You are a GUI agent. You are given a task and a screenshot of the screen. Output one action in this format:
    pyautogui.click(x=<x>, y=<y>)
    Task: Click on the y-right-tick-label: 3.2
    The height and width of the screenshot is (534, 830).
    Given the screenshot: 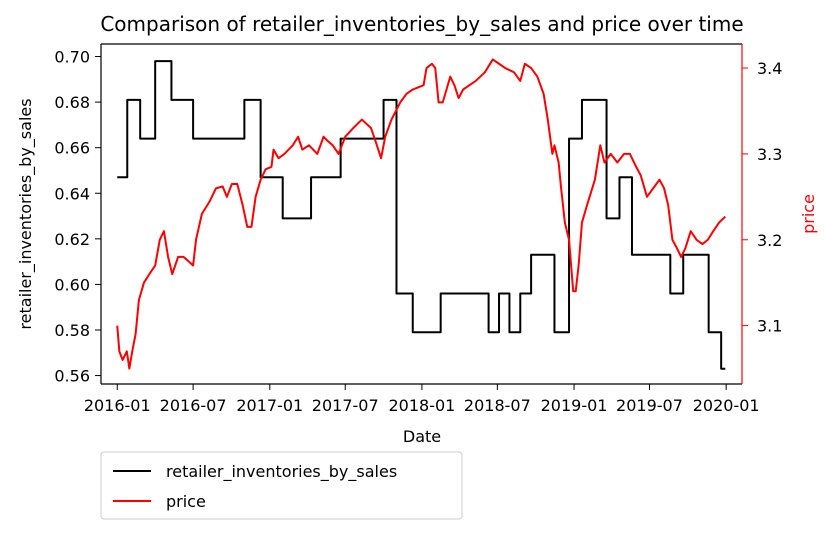 What is the action you would take?
    pyautogui.click(x=769, y=240)
    